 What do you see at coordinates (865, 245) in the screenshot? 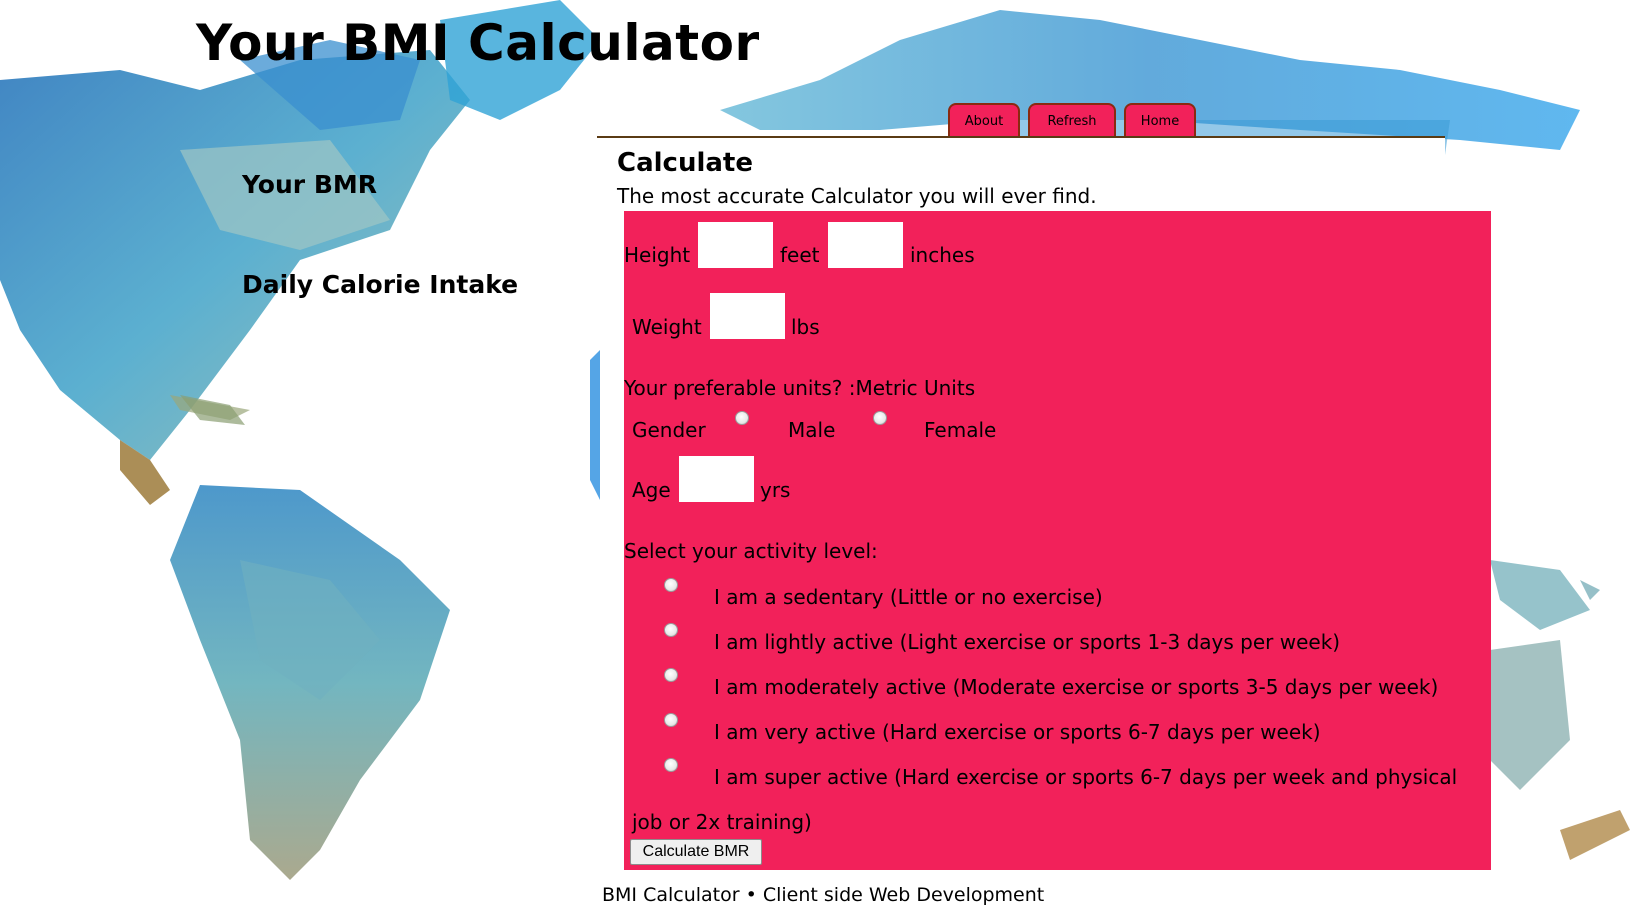
I see `height-inches-input` at bounding box center [865, 245].